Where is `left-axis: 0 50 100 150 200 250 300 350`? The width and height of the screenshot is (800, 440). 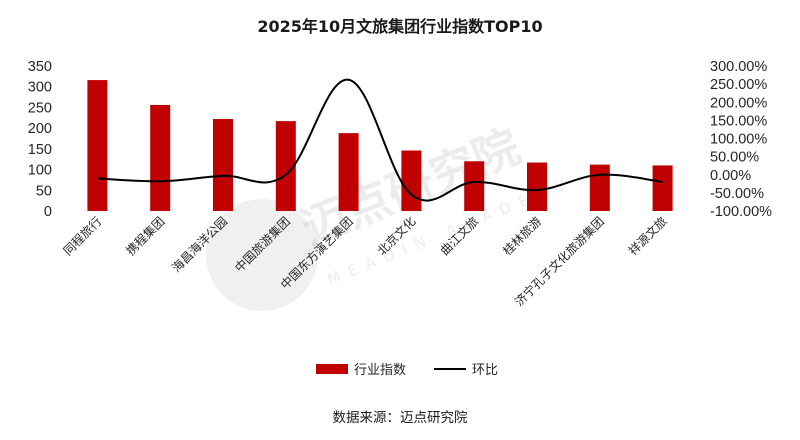
left-axis: 0 50 100 150 200 250 300 350 is located at coordinates (40, 139).